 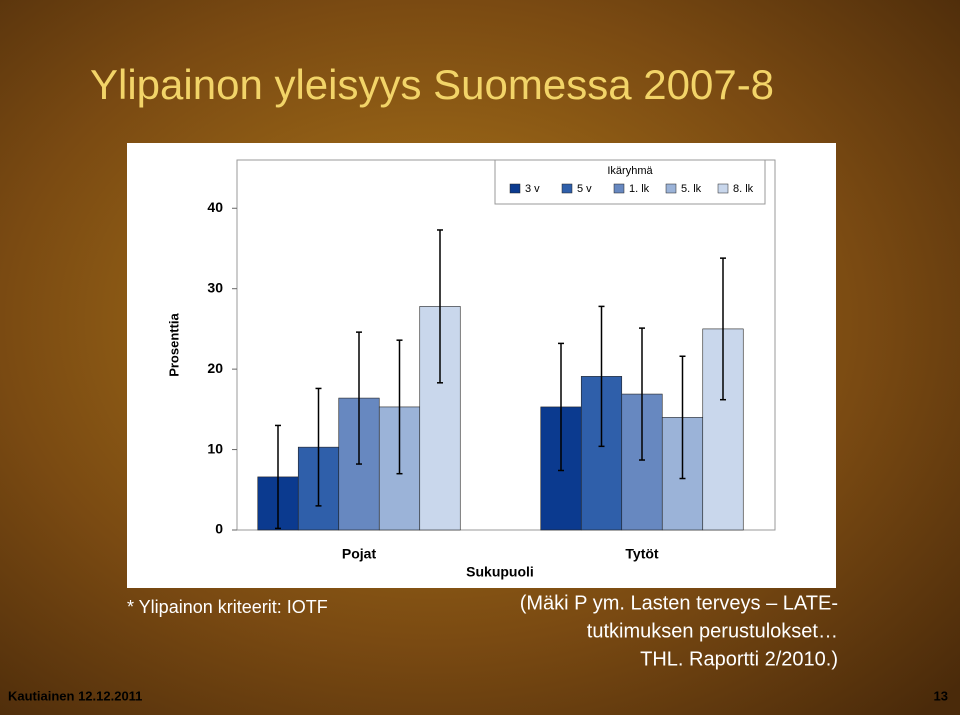 What do you see at coordinates (941, 695) in the screenshot?
I see `page-number: 13` at bounding box center [941, 695].